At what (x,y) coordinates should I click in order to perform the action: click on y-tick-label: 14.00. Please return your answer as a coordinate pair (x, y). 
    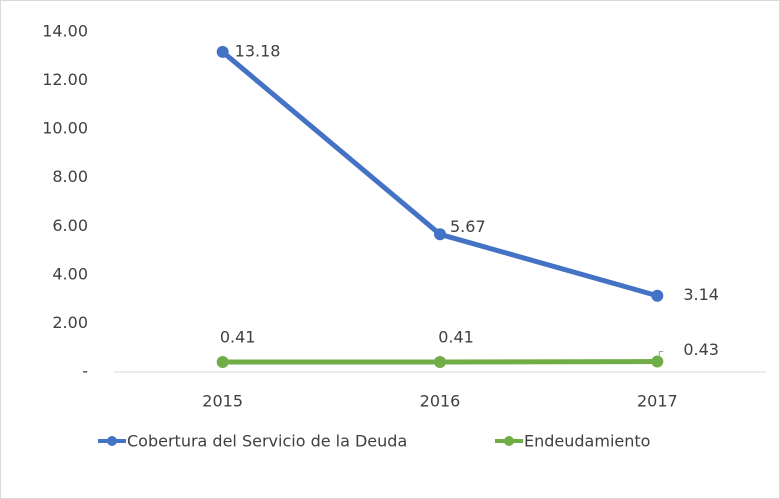
    Looking at the image, I should click on (65, 31).